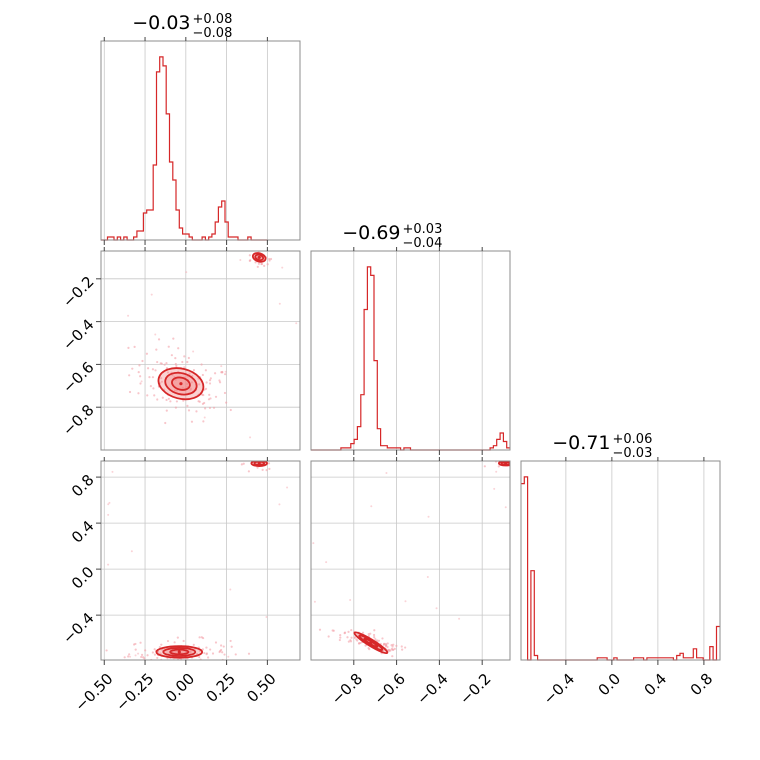 This screenshot has height=760, width=760. Describe the element at coordinates (371, 233) in the screenshot. I see `title-median: −0.69` at that location.